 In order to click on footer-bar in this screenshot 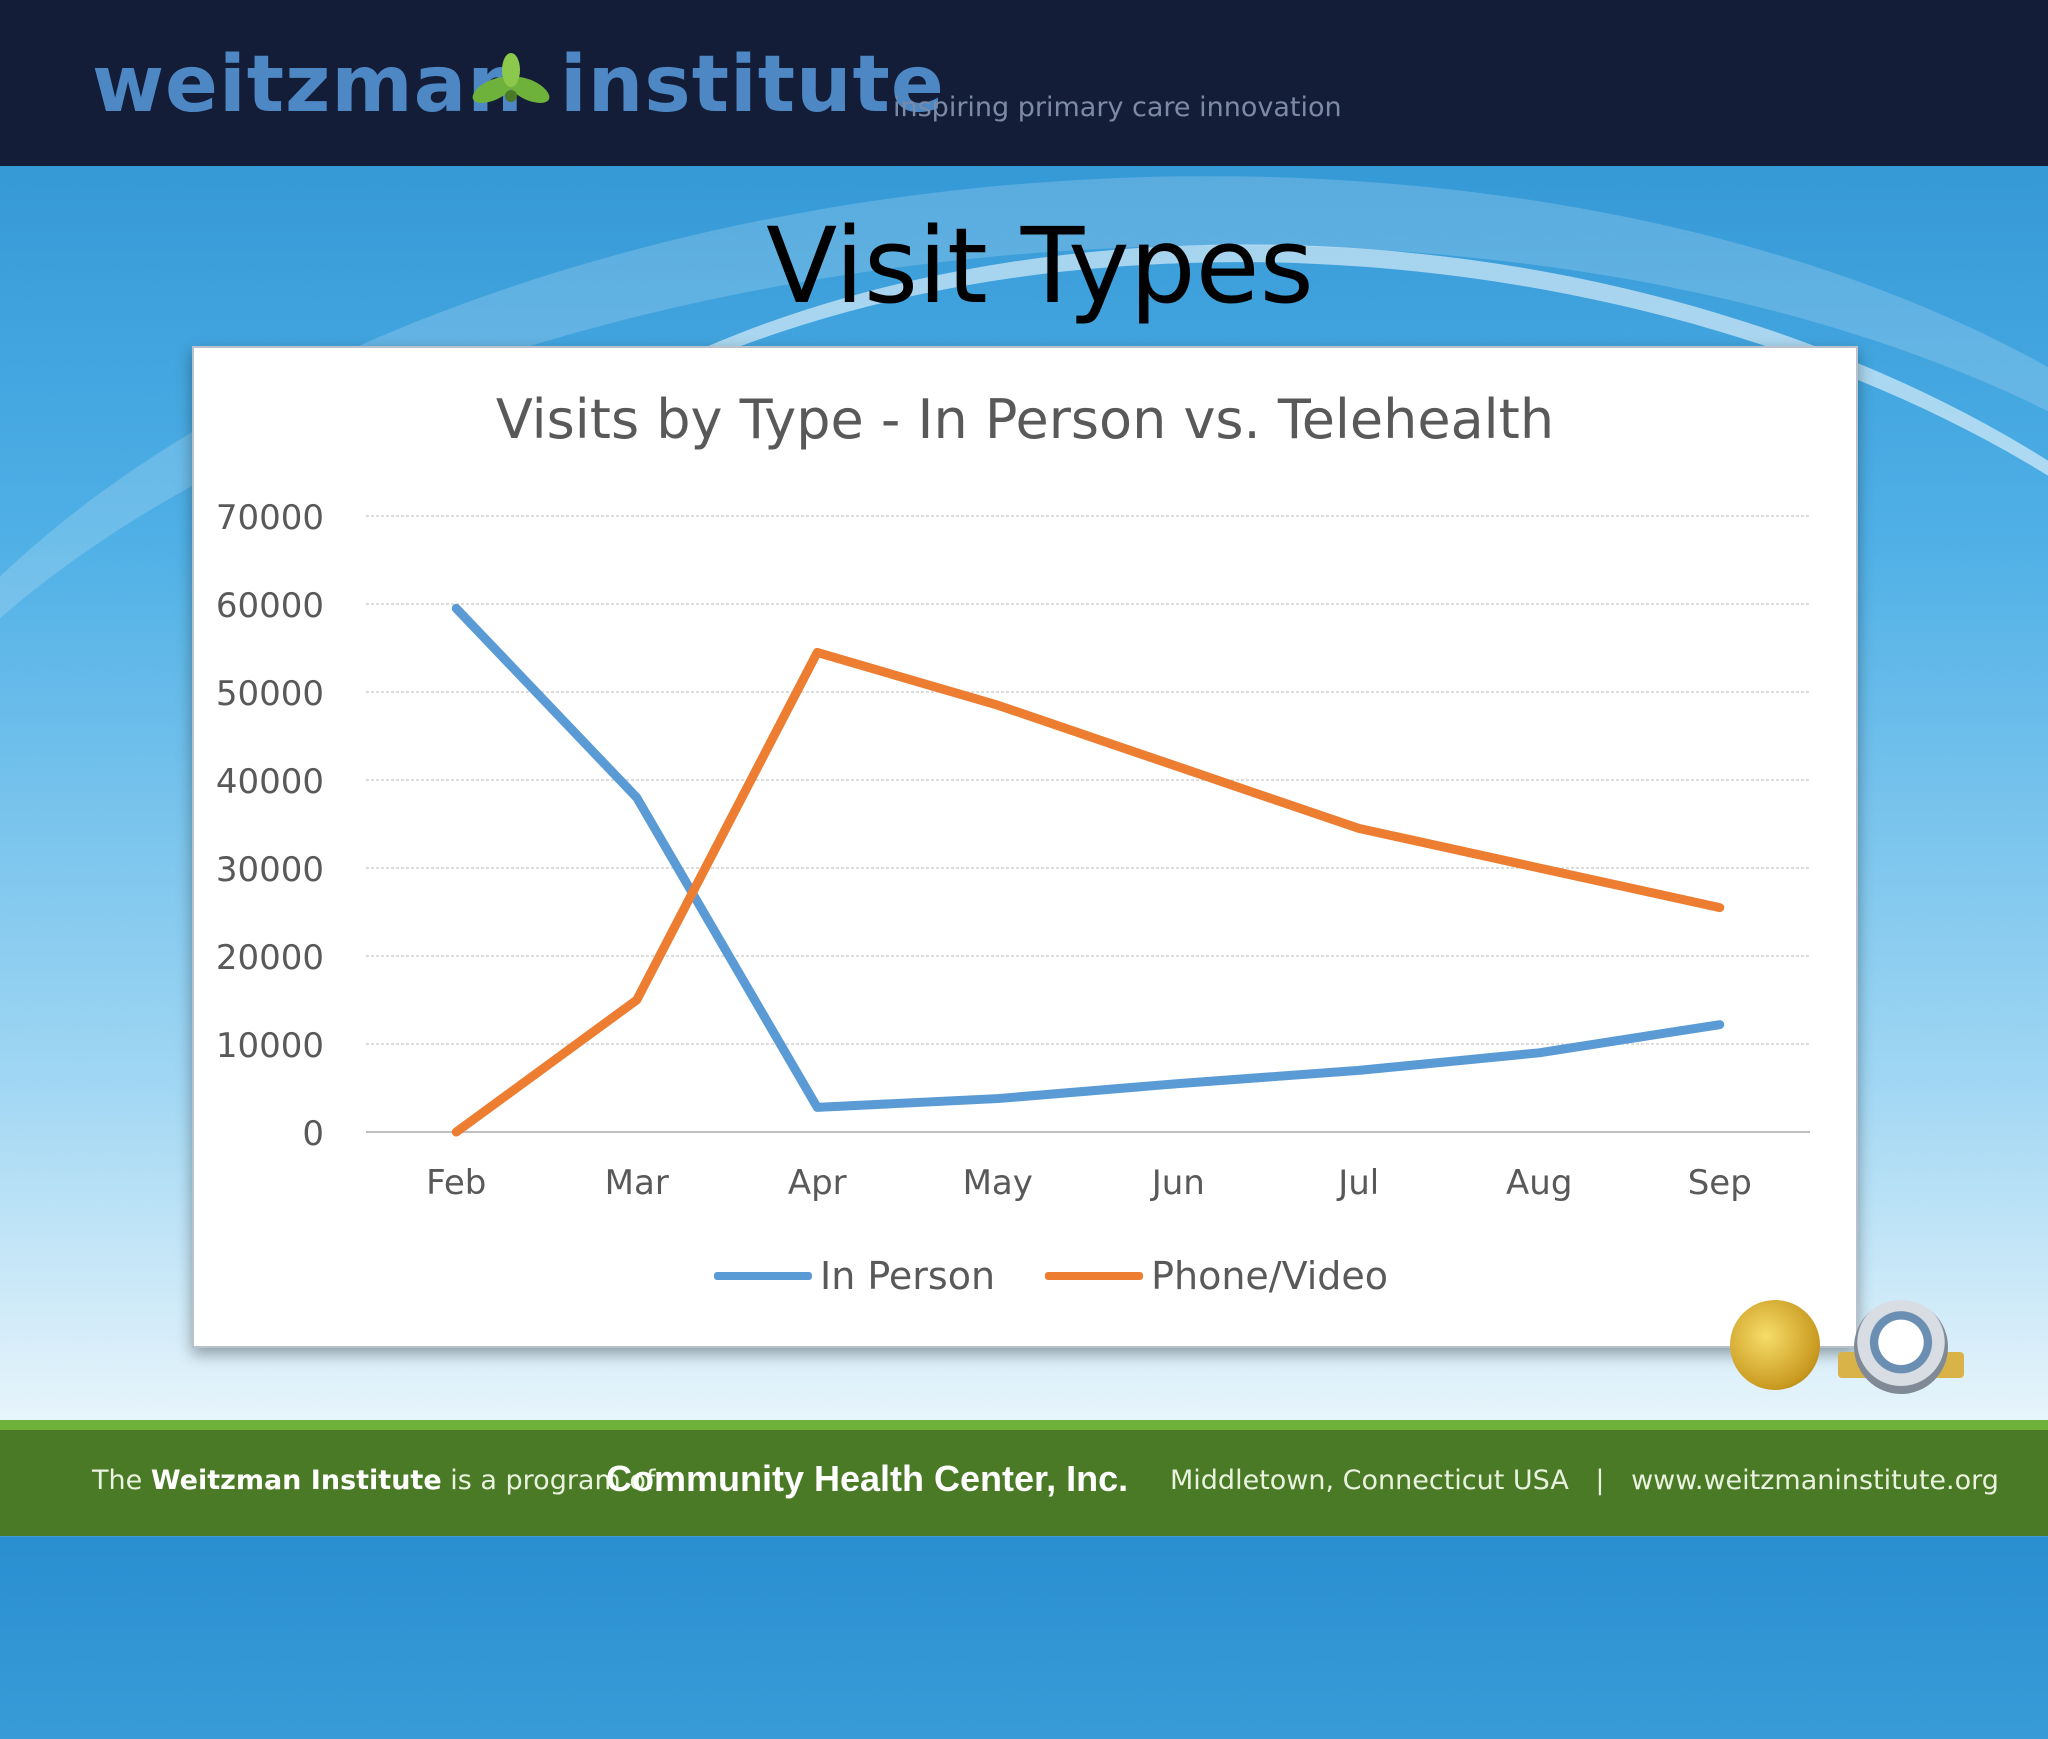, I will do `click(1024, 1478)`.